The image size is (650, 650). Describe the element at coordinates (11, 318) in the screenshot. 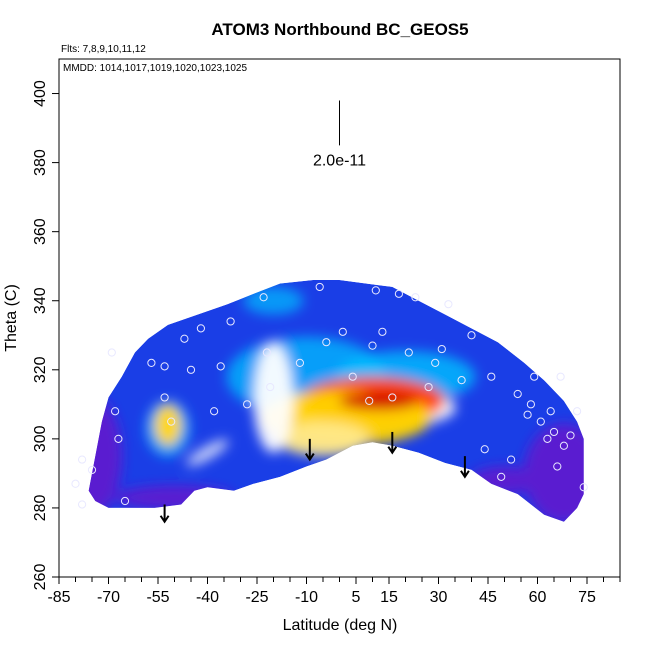

I see `y-axis-label: Theta (C)` at that location.